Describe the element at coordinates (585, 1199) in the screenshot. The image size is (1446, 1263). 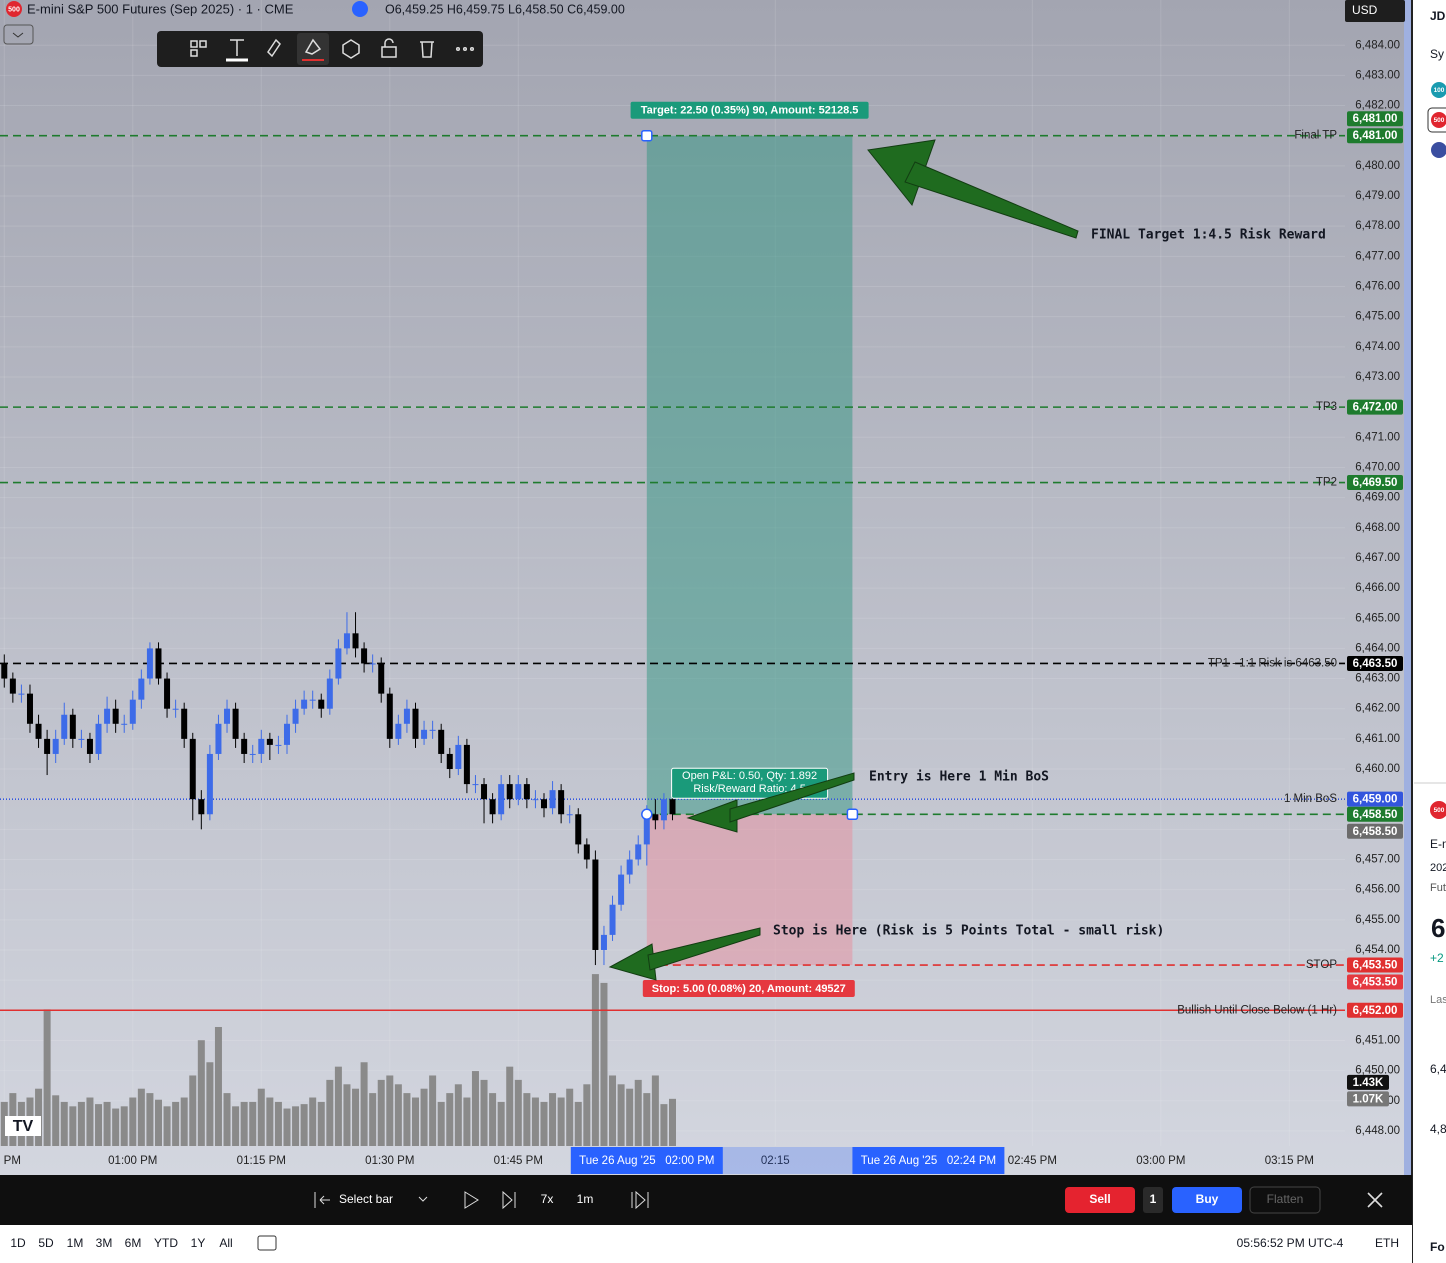
I see `interval: 1m` at that location.